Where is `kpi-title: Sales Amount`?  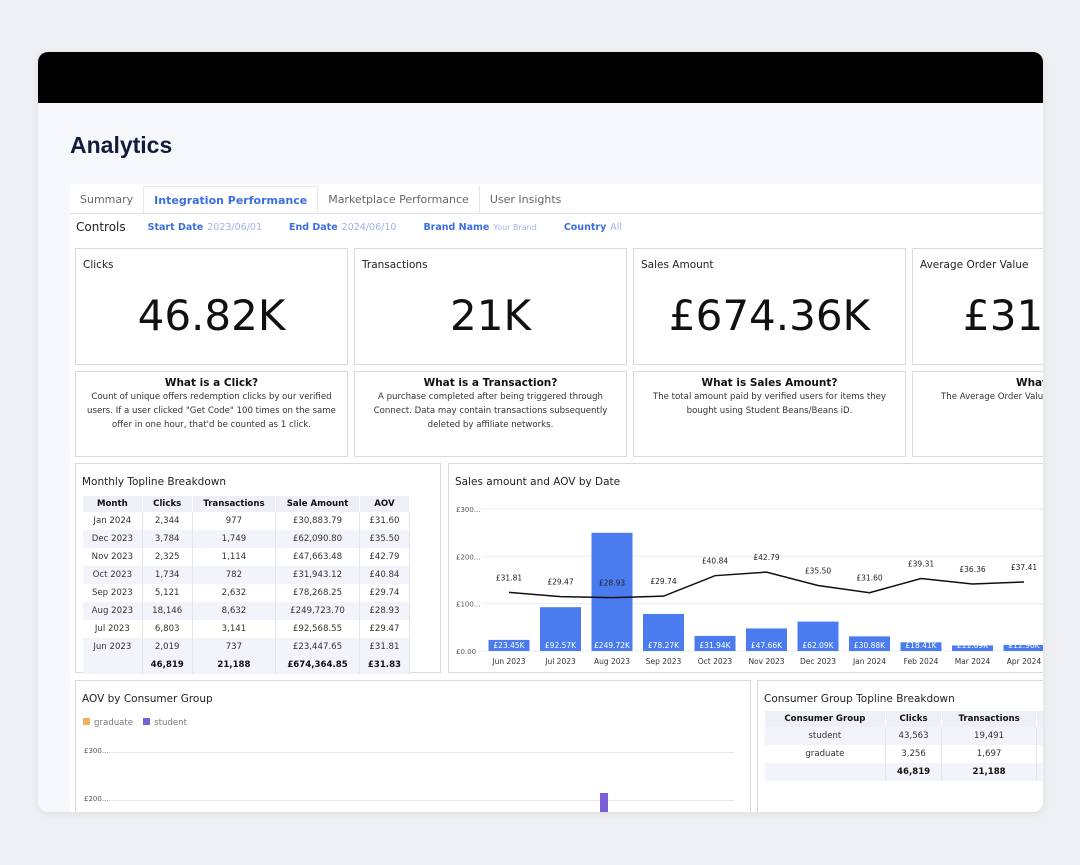 kpi-title: Sales Amount is located at coordinates (677, 265).